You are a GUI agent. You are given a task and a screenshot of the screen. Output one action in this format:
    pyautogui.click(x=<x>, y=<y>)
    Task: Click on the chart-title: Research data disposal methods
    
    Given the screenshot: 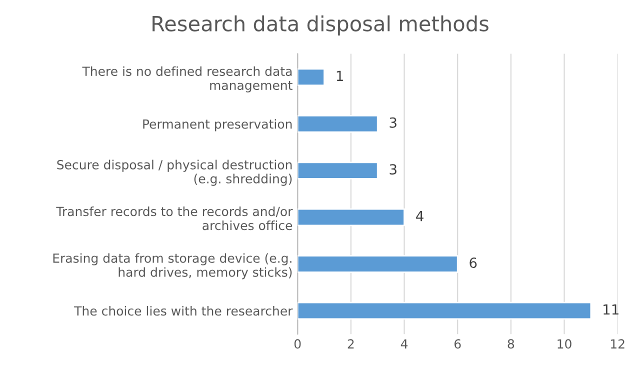 What is the action you would take?
    pyautogui.click(x=320, y=25)
    